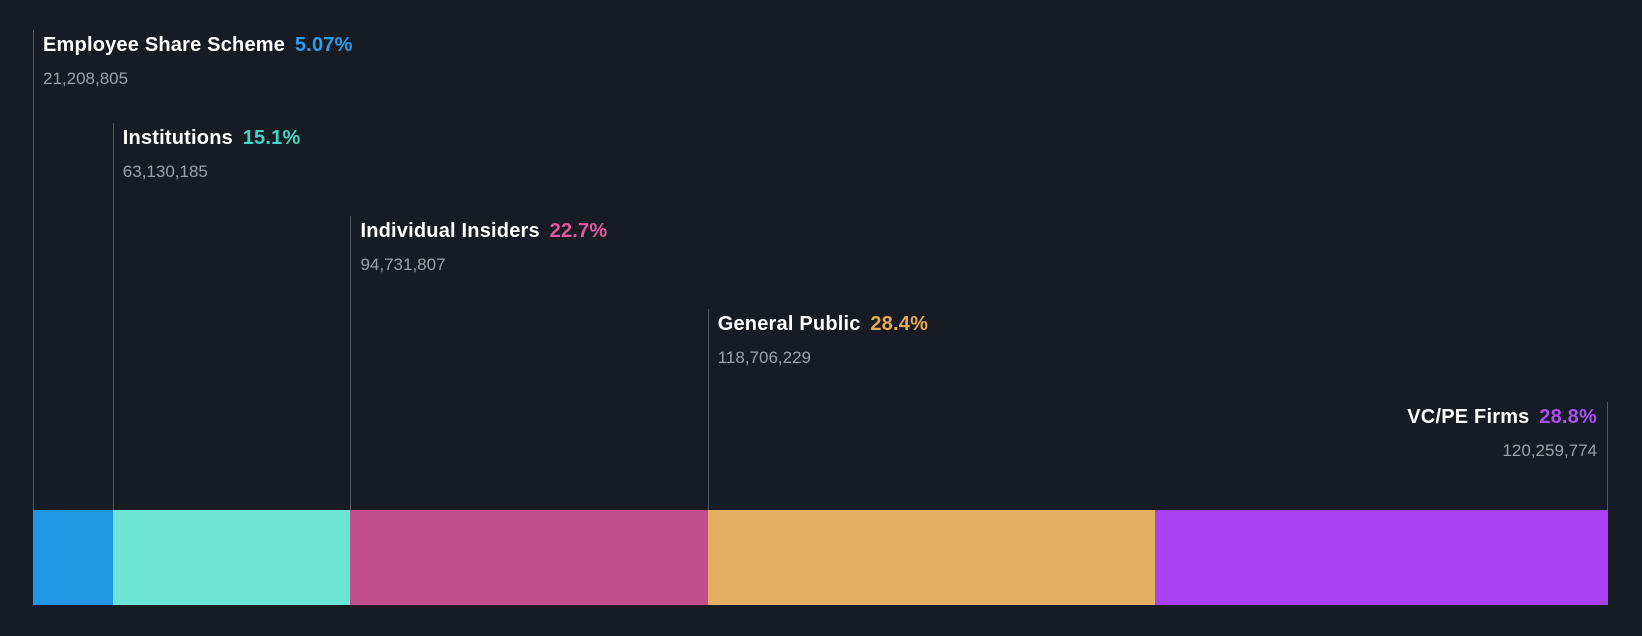 The width and height of the screenshot is (1642, 636). Describe the element at coordinates (165, 171) in the screenshot. I see `segment-share-count: 63,130,185` at that location.